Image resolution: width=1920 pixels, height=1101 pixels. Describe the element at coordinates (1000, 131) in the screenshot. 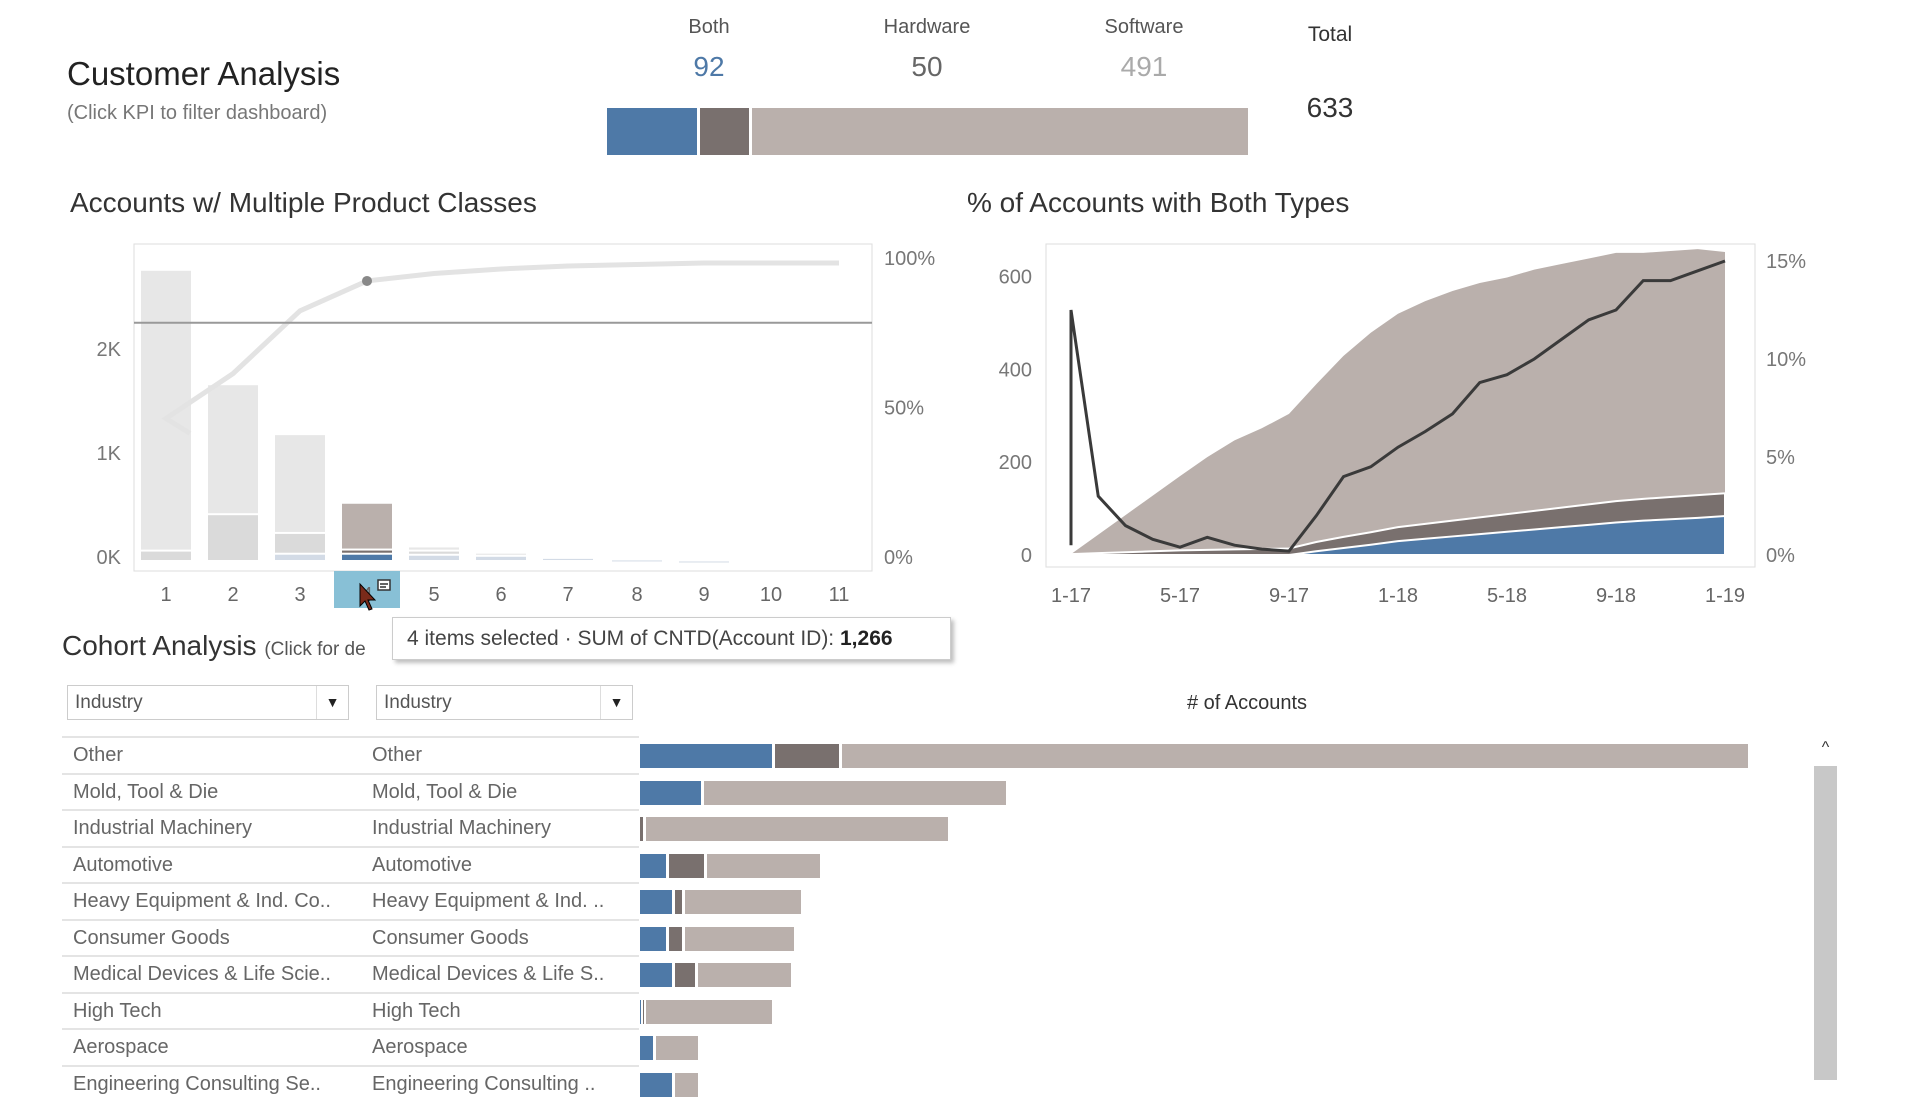

I see `kpi-bar-software` at that location.